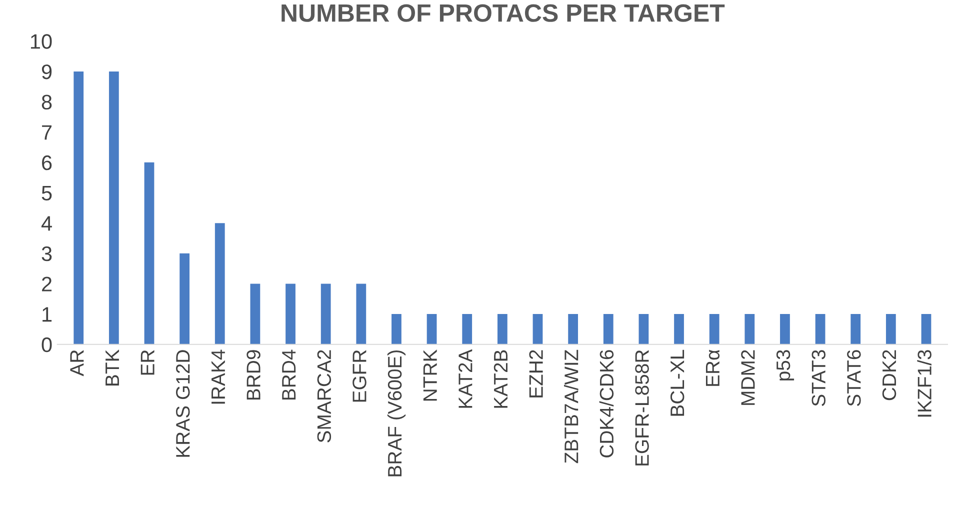  What do you see at coordinates (47, 102) in the screenshot?
I see `y-tick-label: 8` at bounding box center [47, 102].